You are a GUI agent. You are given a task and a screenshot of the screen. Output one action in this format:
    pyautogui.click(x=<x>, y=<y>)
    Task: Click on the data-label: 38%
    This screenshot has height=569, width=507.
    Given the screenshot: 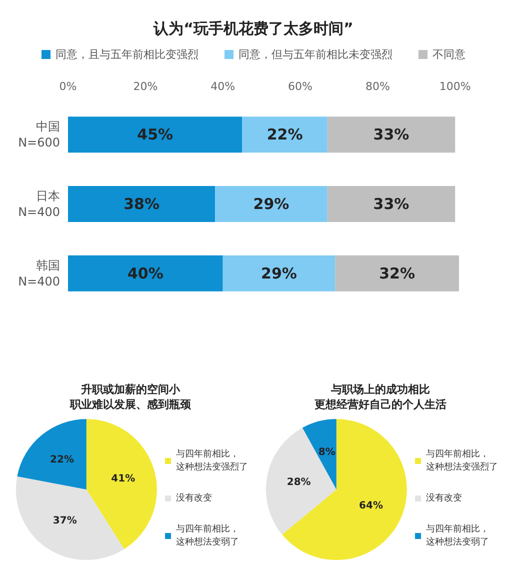 What is the action you would take?
    pyautogui.click(x=142, y=204)
    